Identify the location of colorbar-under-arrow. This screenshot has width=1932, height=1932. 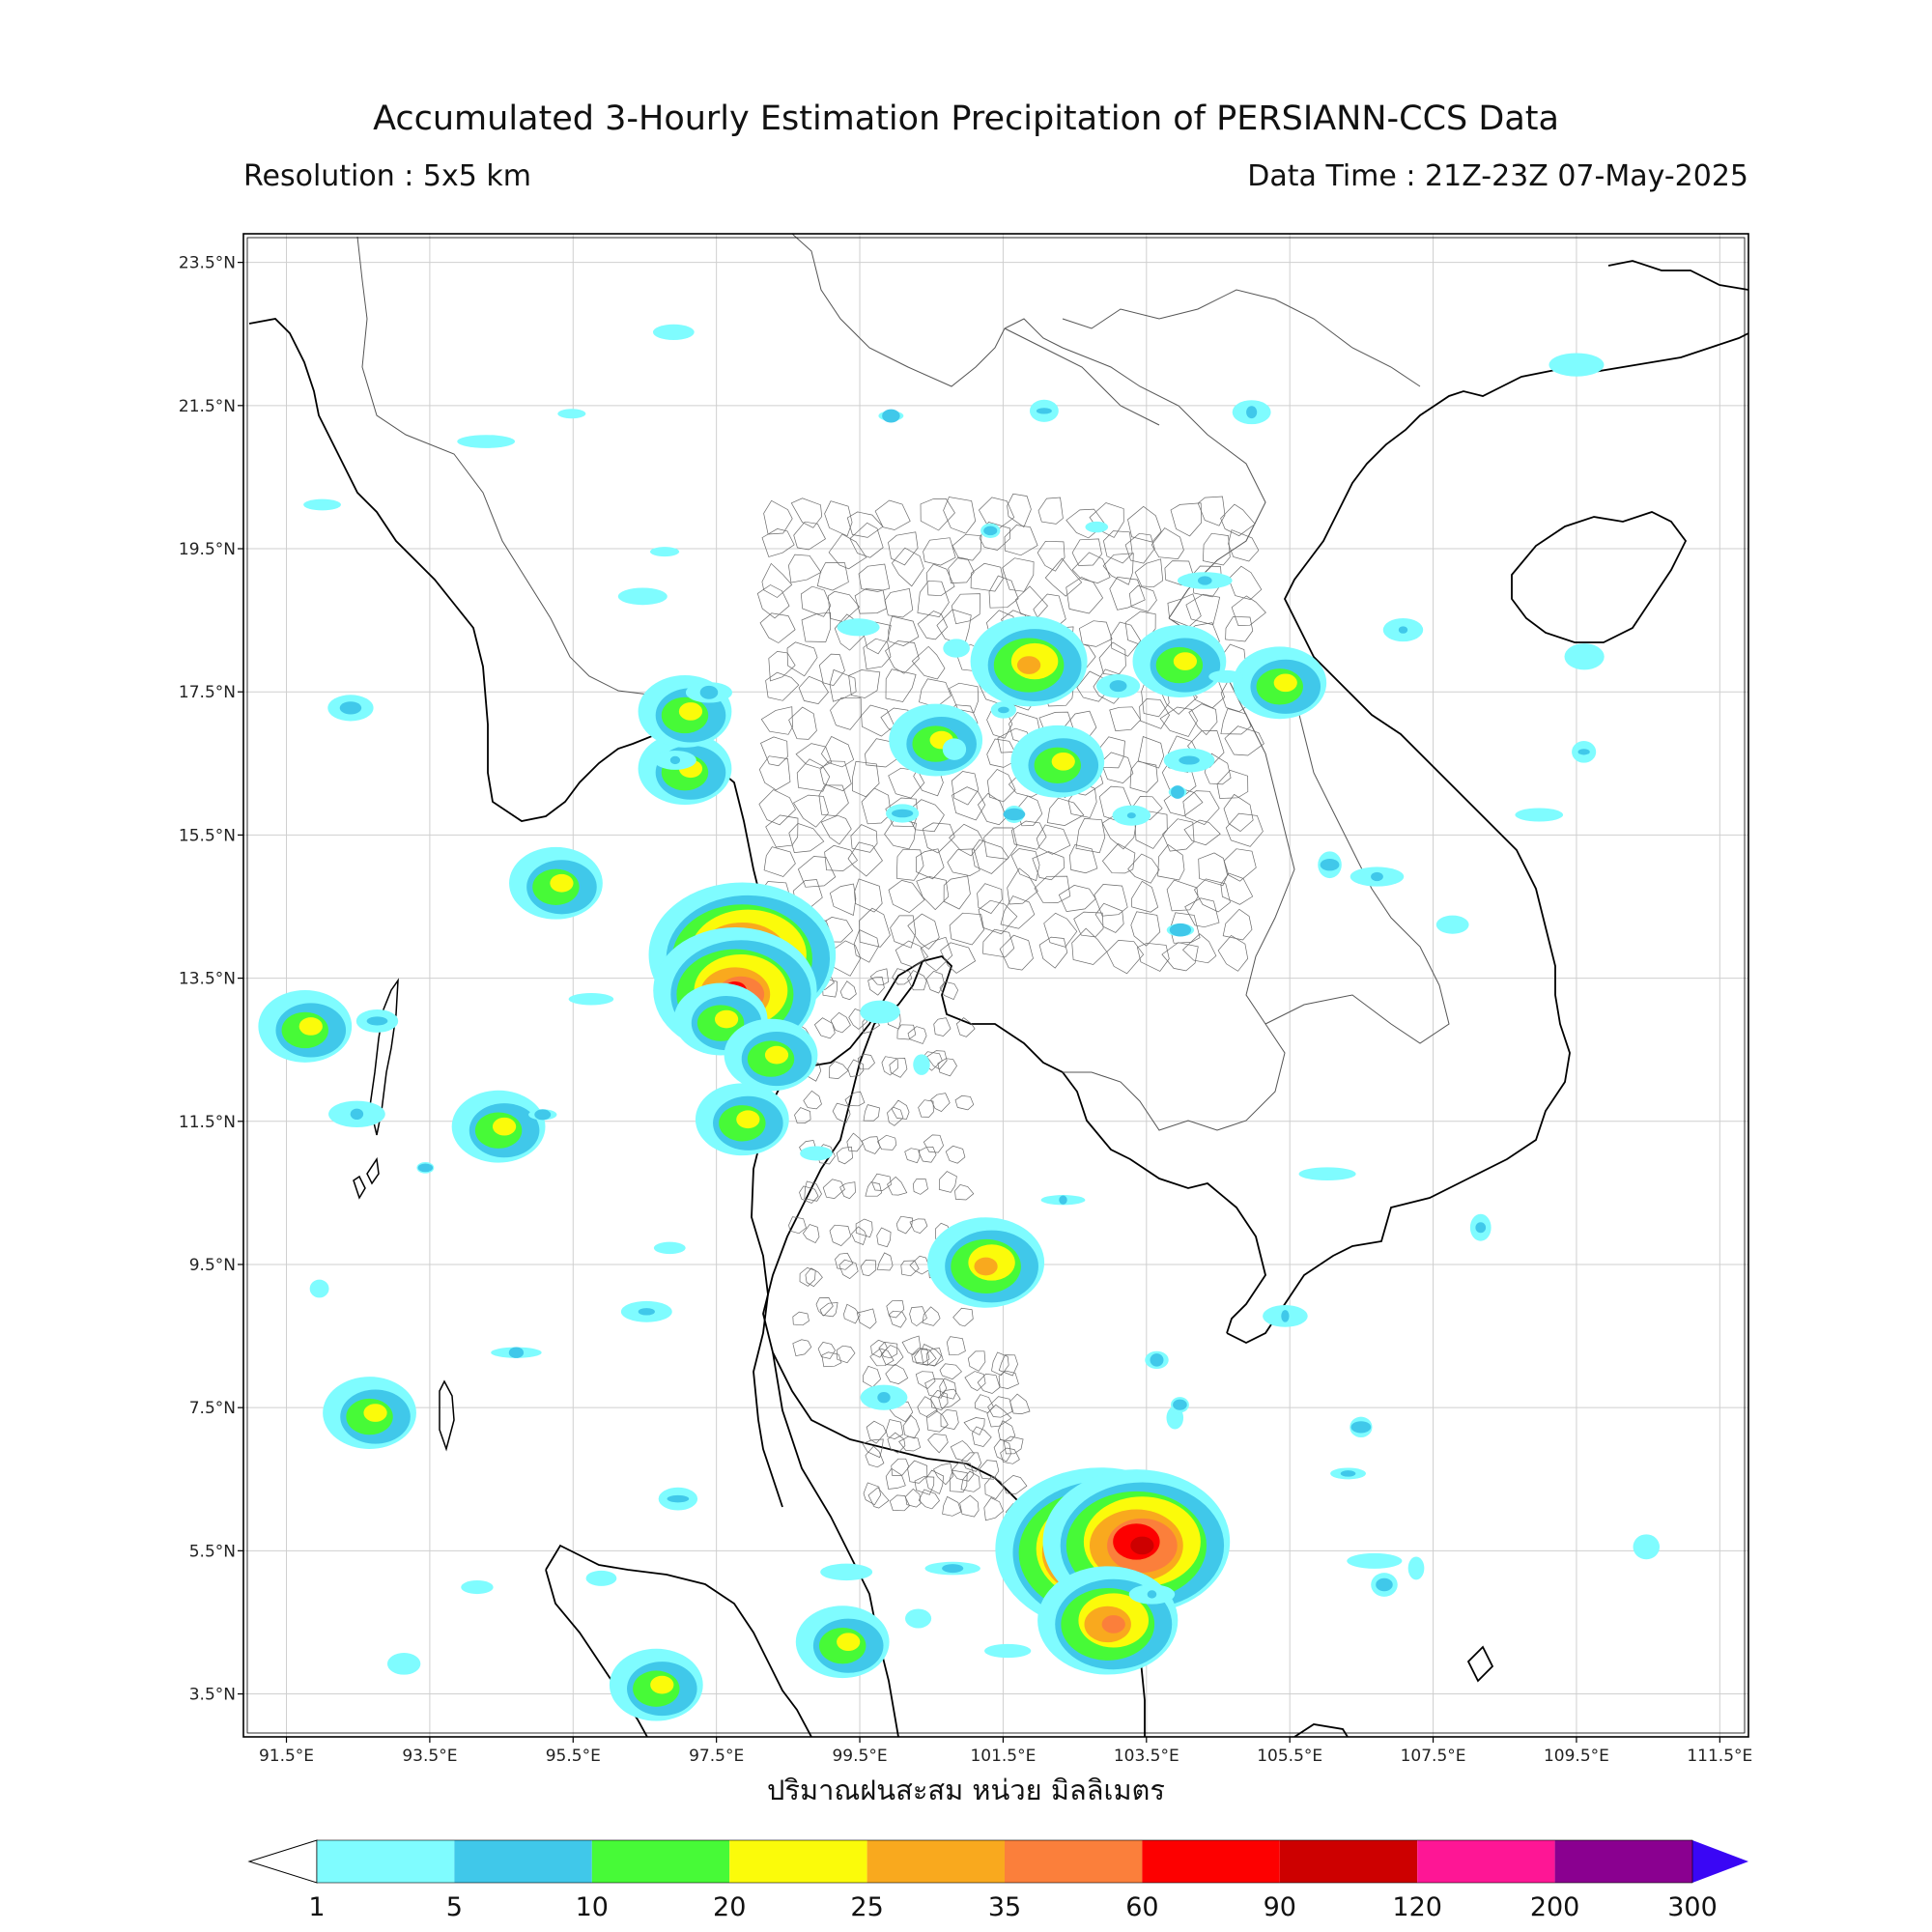
(282, 1861).